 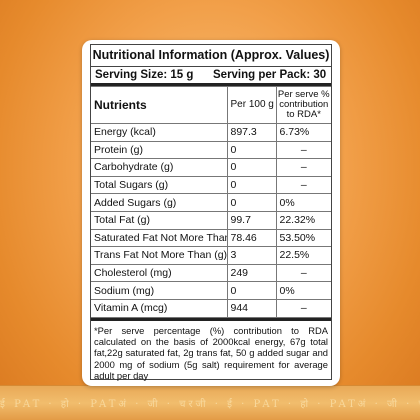 What do you see at coordinates (159, 290) in the screenshot?
I see `nutrient-name: Sodium (mg)` at bounding box center [159, 290].